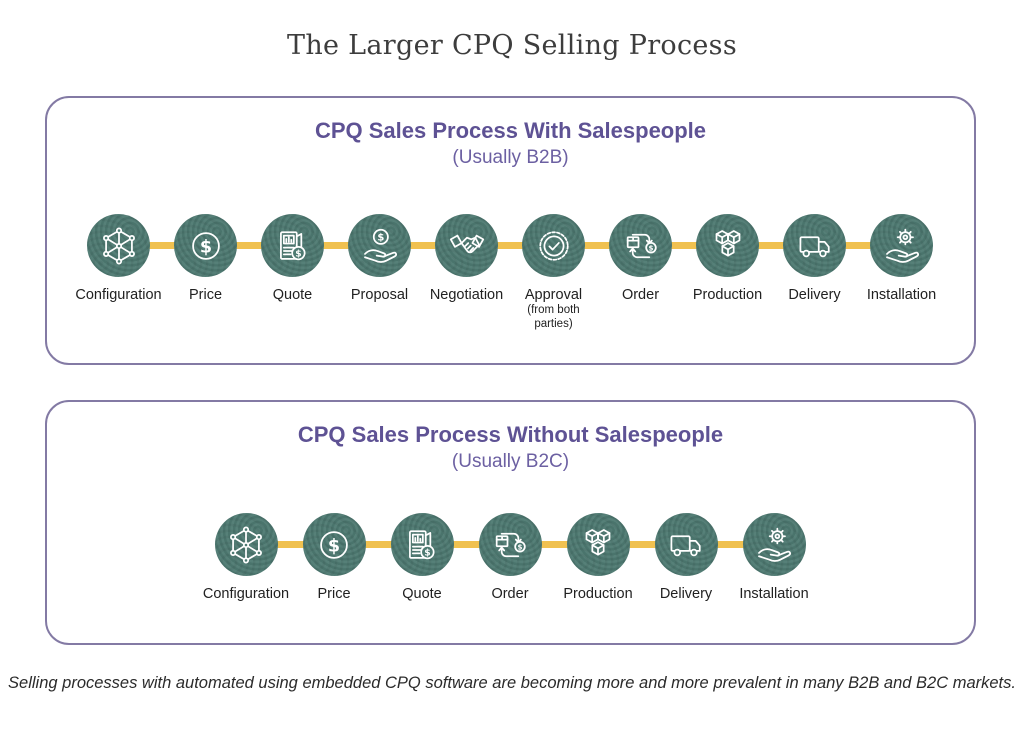 The width and height of the screenshot is (1024, 731). What do you see at coordinates (553, 317) in the screenshot?
I see `step-sublabel: (from both parties)` at bounding box center [553, 317].